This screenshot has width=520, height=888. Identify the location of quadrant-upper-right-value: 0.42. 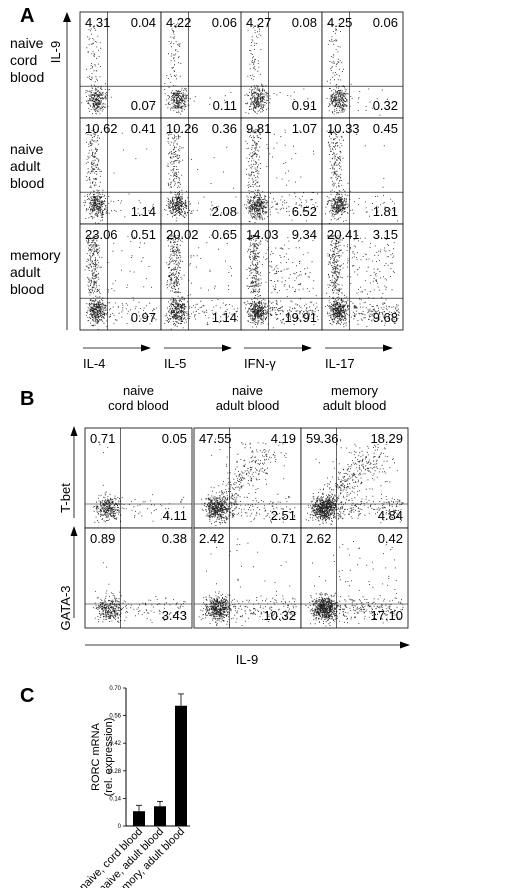
(390, 538).